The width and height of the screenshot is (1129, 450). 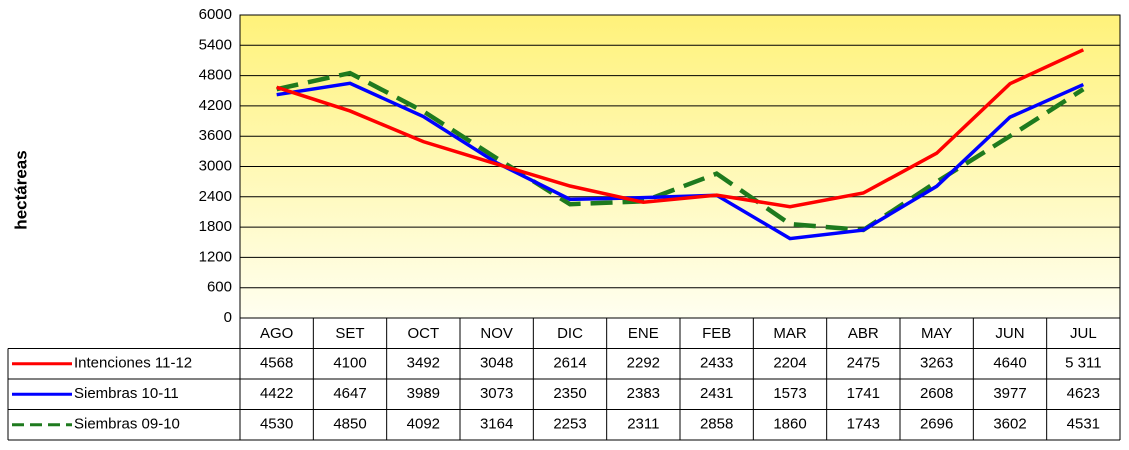 I want to click on x-tick-label: ABR, so click(x=863, y=333).